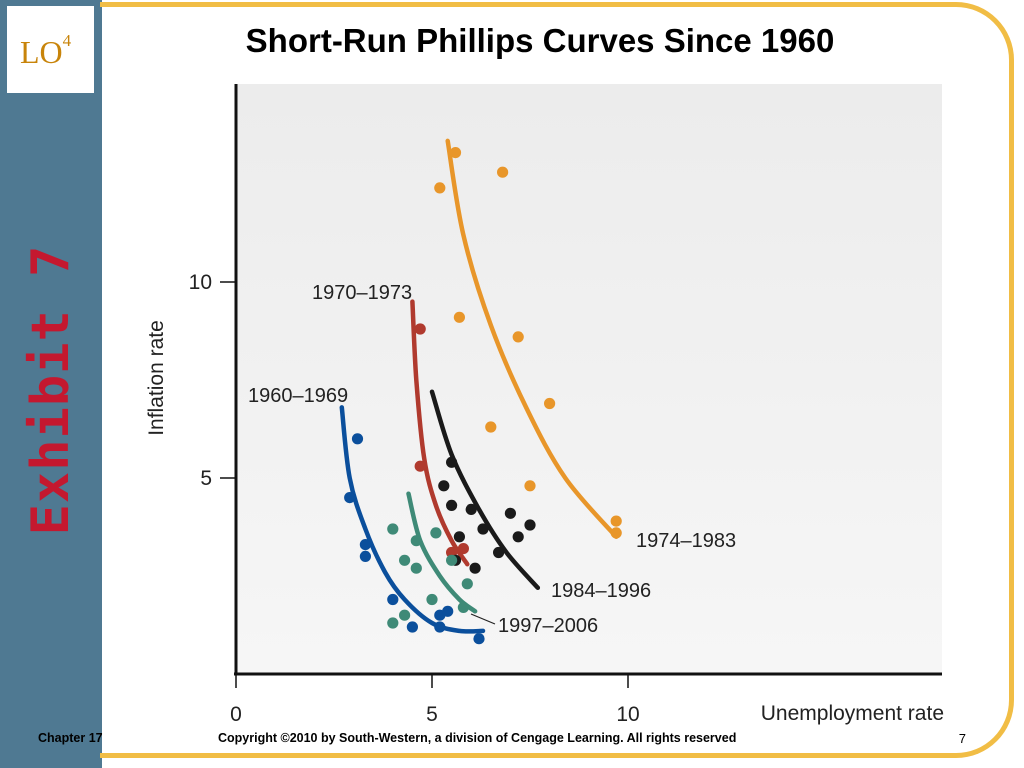 The height and width of the screenshot is (768, 1024). I want to click on learning-objective-label: LO4, so click(45, 51).